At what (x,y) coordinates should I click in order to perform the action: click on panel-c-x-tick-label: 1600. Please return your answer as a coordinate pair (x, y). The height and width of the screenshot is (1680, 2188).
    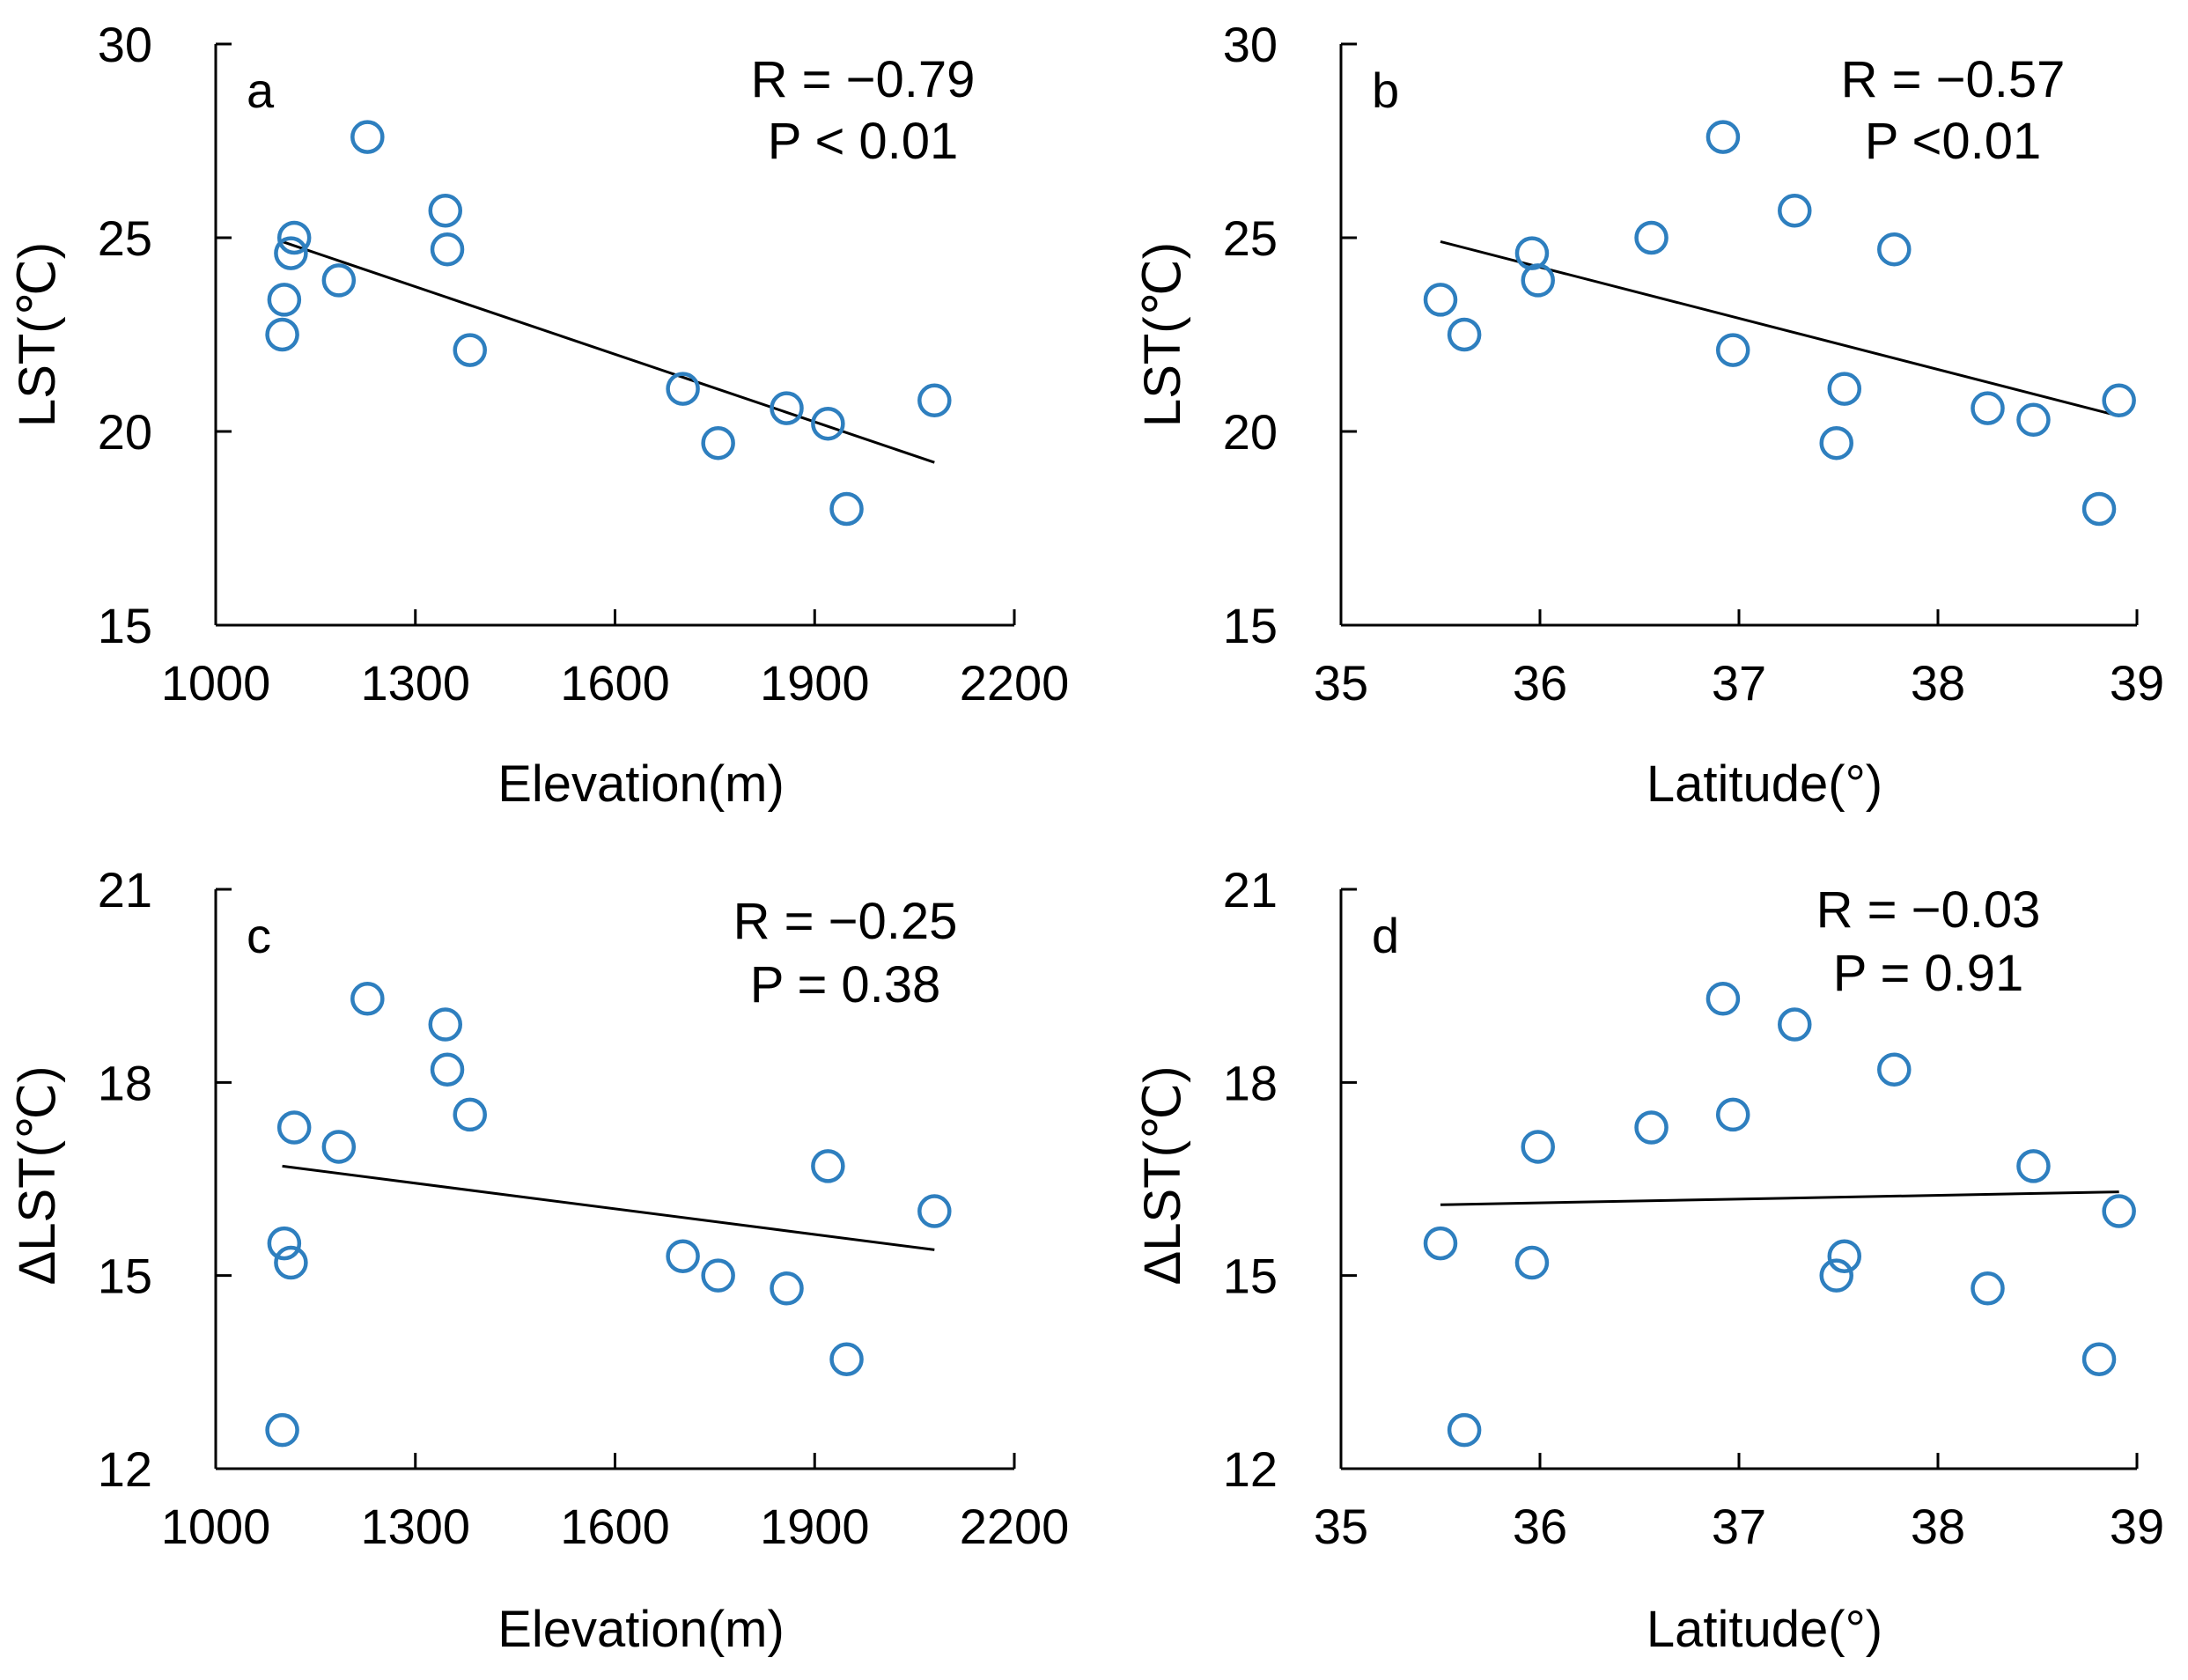
    Looking at the image, I should click on (615, 1526).